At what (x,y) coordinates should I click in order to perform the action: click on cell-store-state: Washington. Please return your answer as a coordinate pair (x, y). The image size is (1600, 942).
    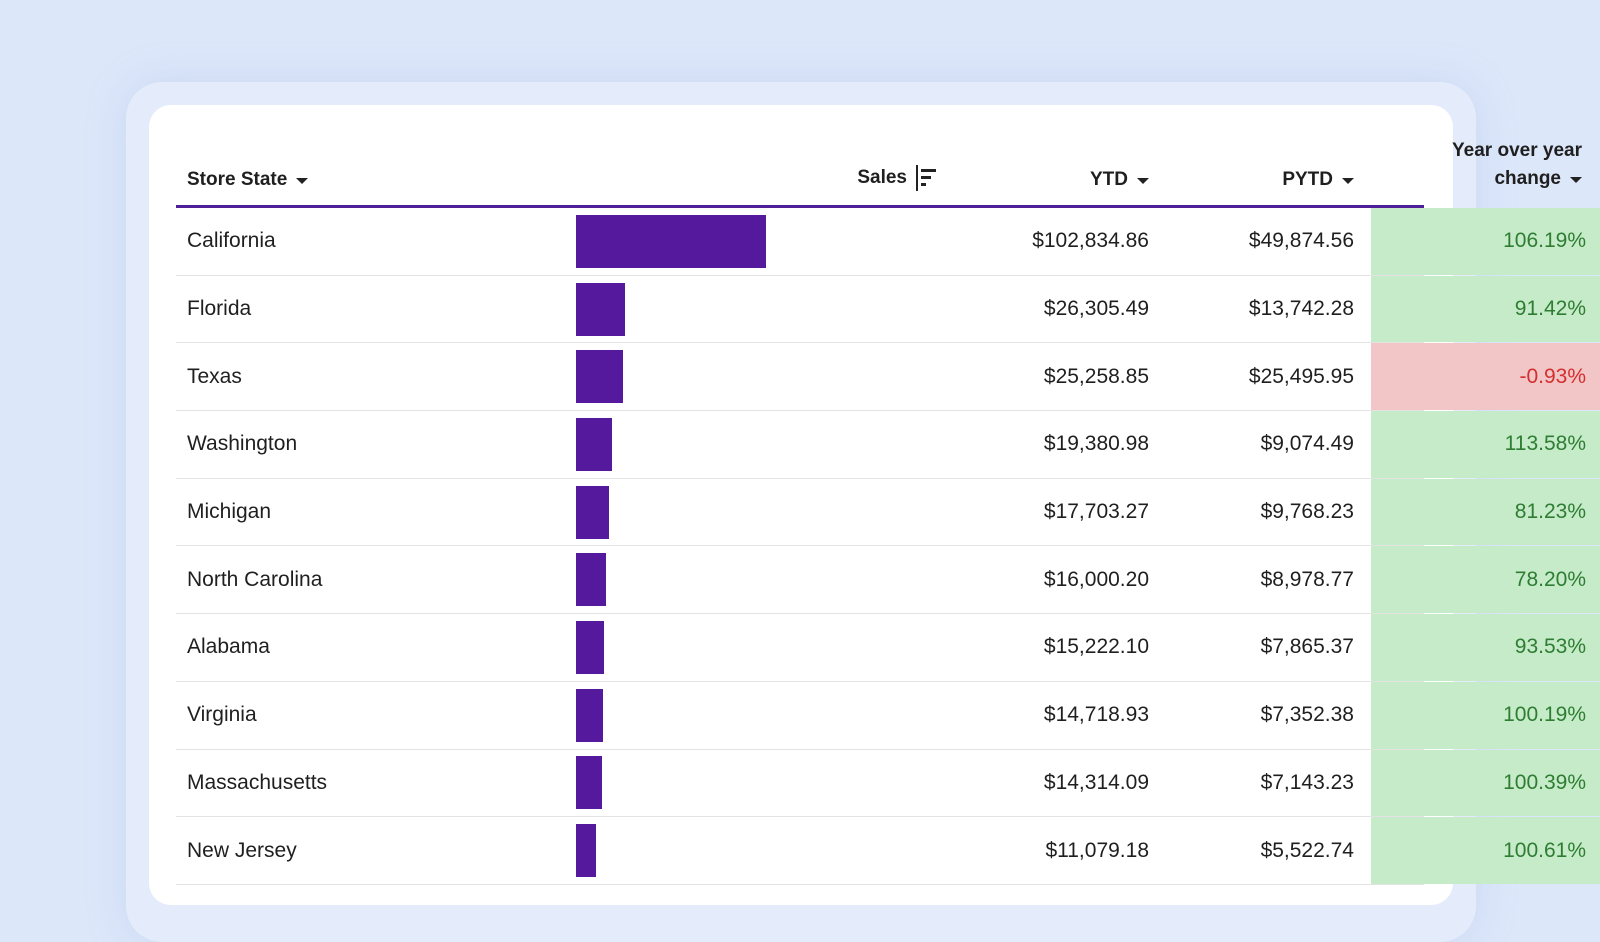
    Looking at the image, I should click on (242, 444).